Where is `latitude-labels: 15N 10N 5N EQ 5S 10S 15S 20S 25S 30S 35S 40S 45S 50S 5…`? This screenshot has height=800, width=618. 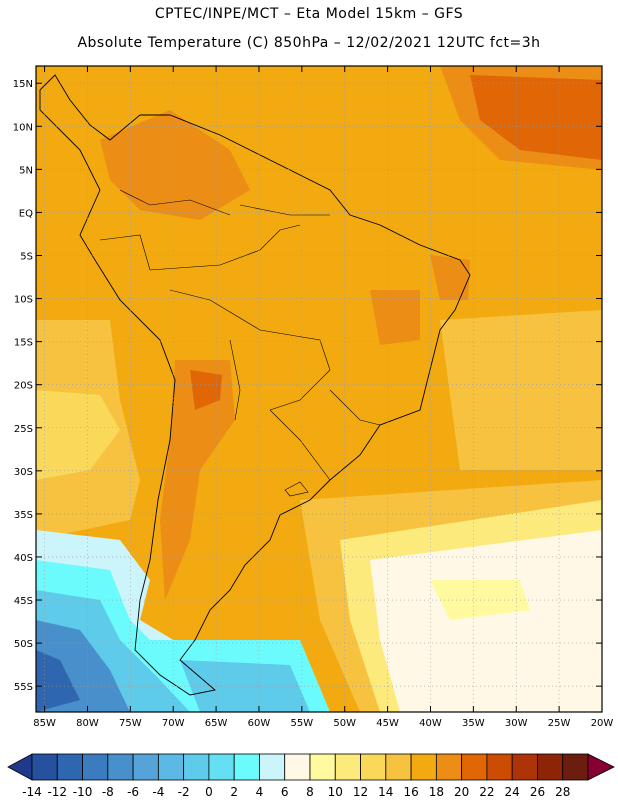
latitude-labels: 15N 10N 5N EQ 5S 10S 15S 20S 25S 30S 35S 40S 45S 50S 5… is located at coordinates (23, 386).